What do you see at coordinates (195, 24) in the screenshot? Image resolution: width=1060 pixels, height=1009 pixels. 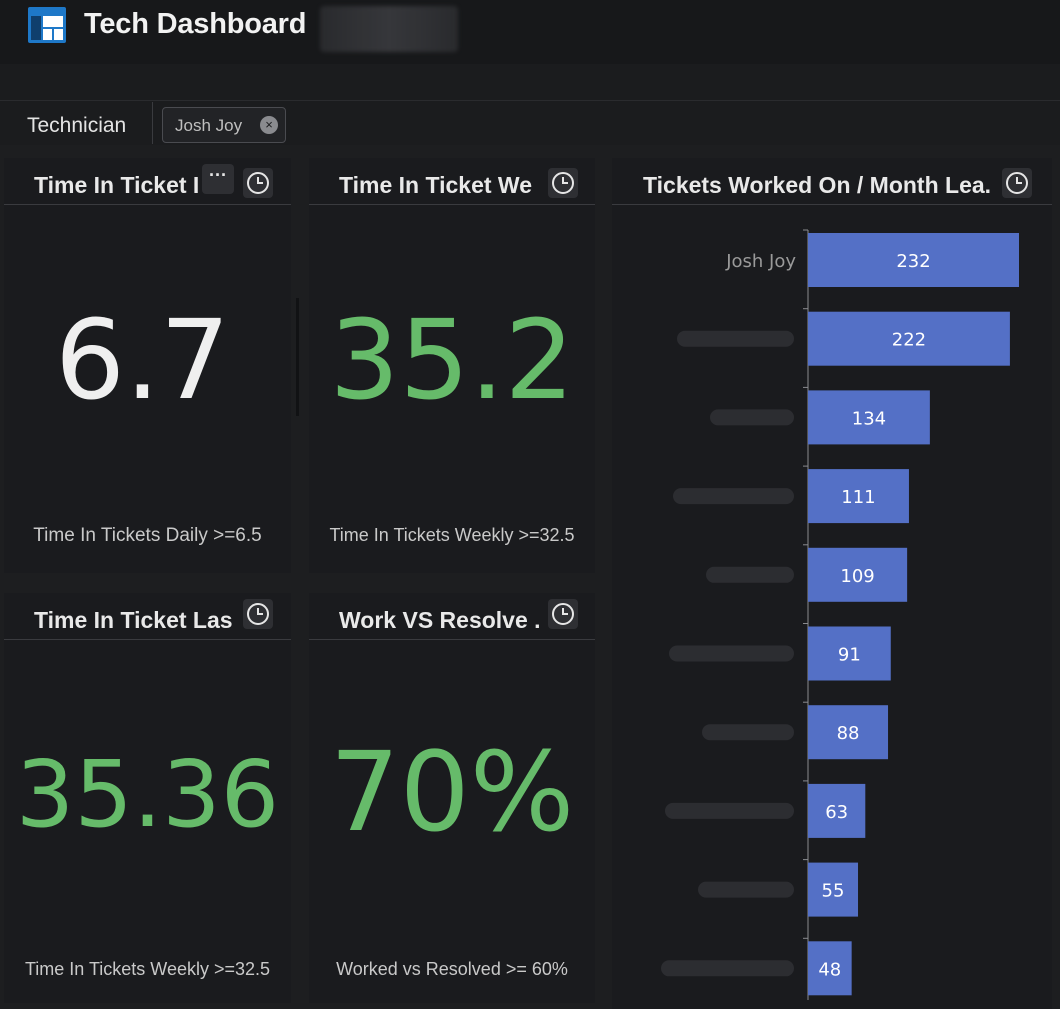 I see `app-title: Tech Dashboard` at bounding box center [195, 24].